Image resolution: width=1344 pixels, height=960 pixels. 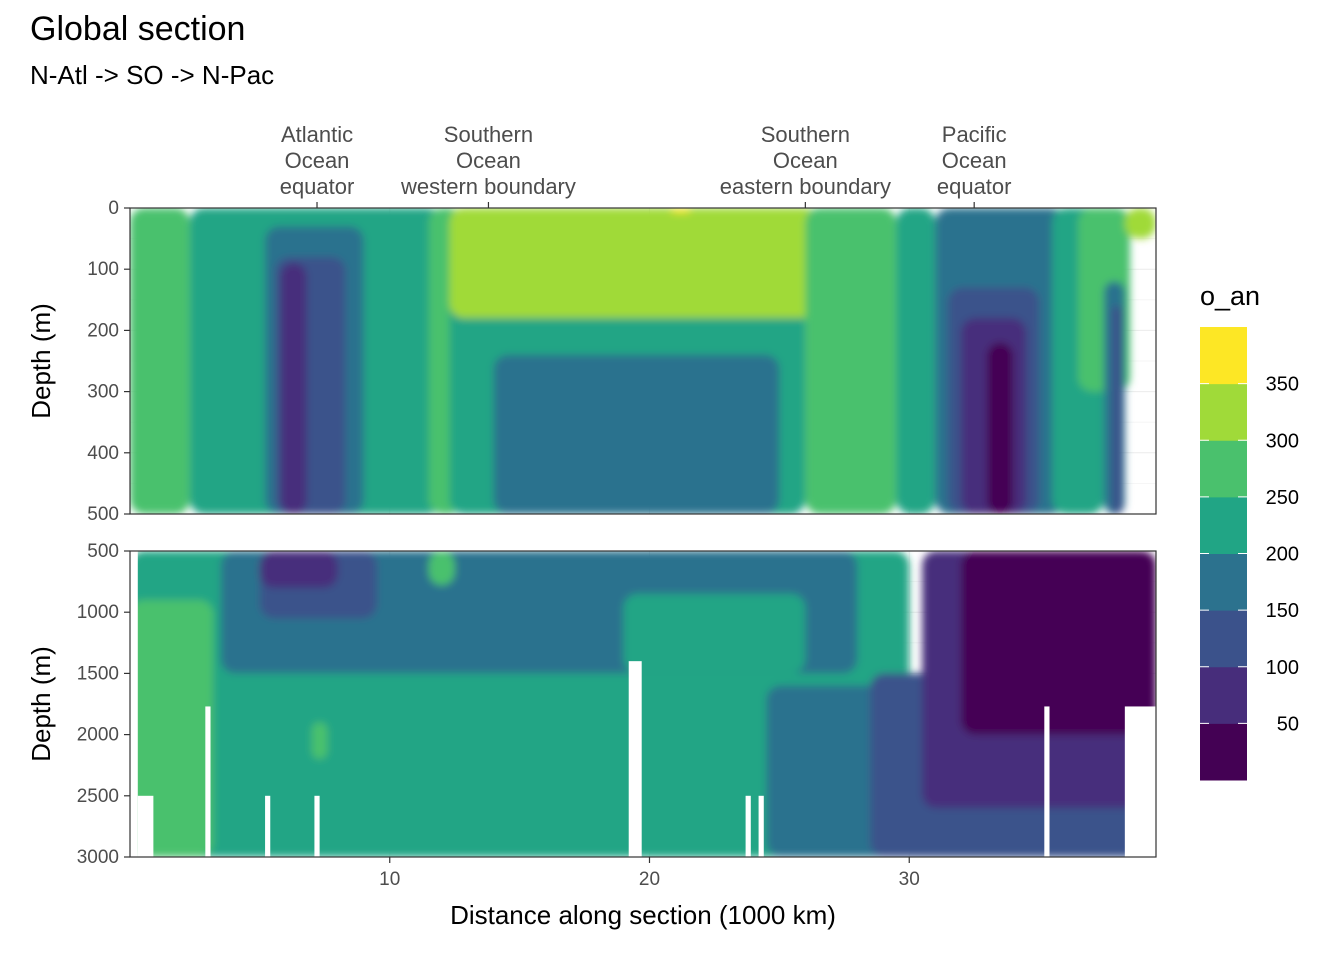 I want to click on y-tick-label: 2500, so click(x=98, y=796).